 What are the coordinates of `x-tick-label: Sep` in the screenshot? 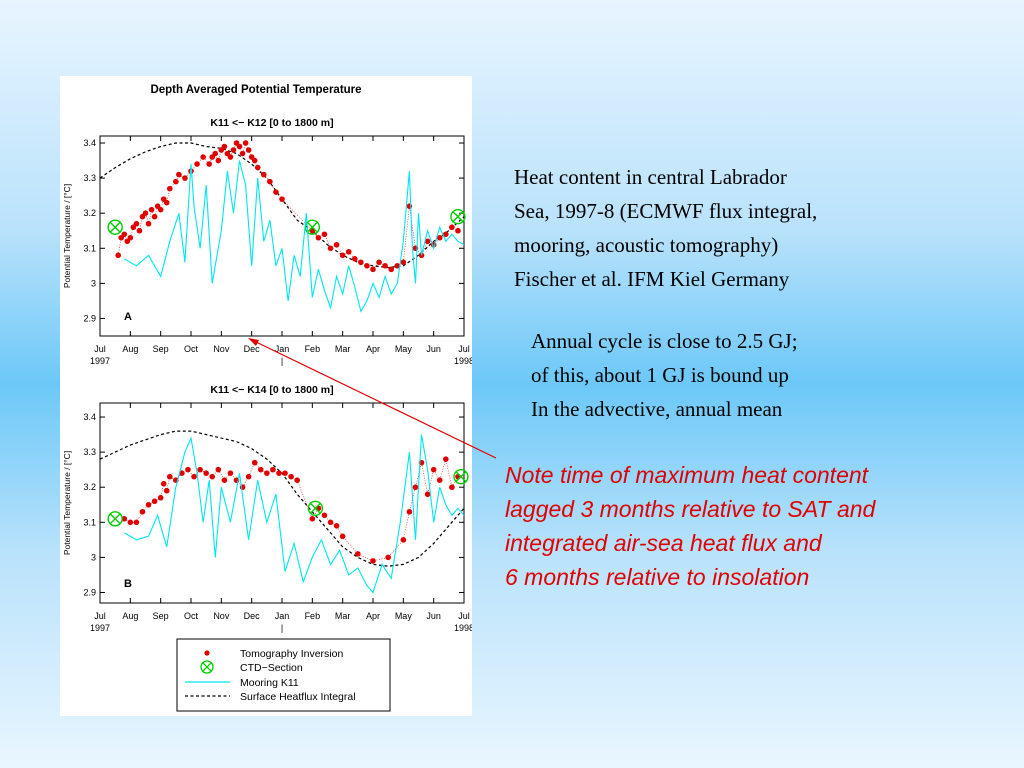 It's located at (161, 349).